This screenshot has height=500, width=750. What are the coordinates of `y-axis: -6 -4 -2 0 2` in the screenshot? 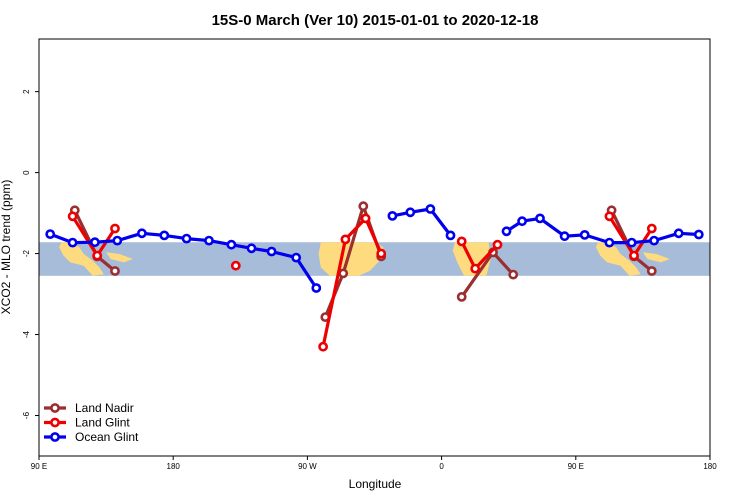 It's located at (30, 254).